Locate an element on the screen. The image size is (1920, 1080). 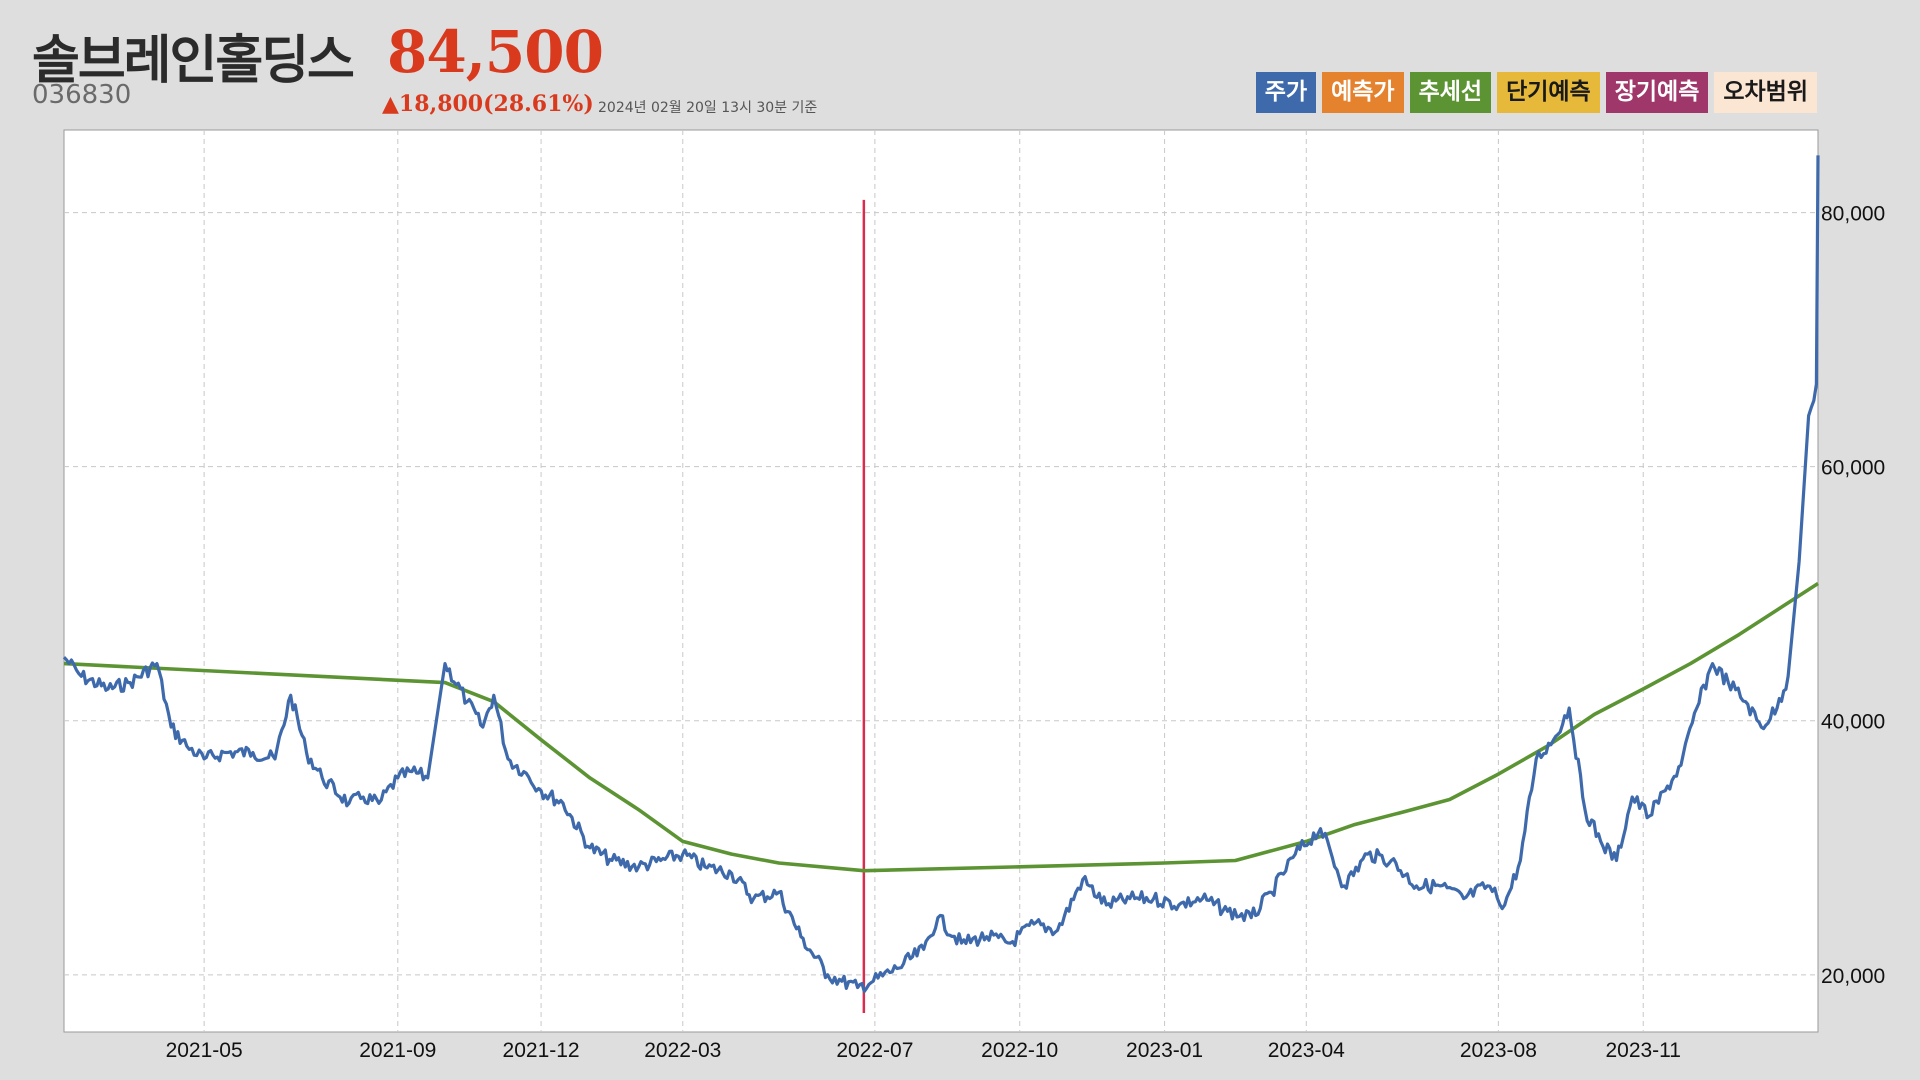
x-tick-label: 2021-12 is located at coordinates (541, 1050).